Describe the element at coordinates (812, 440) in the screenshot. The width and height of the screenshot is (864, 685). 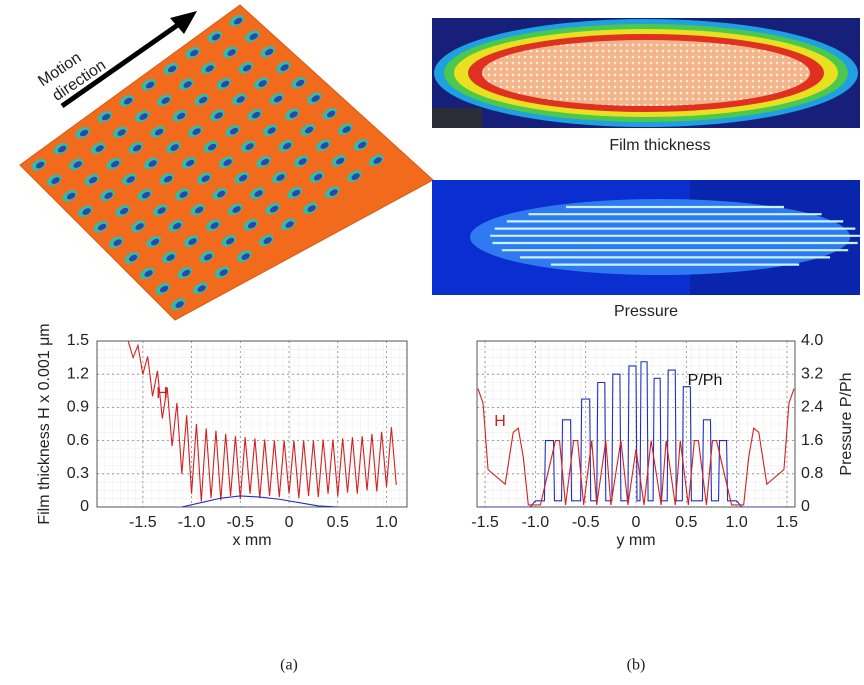
I see `y-tick-label: 1.6` at that location.